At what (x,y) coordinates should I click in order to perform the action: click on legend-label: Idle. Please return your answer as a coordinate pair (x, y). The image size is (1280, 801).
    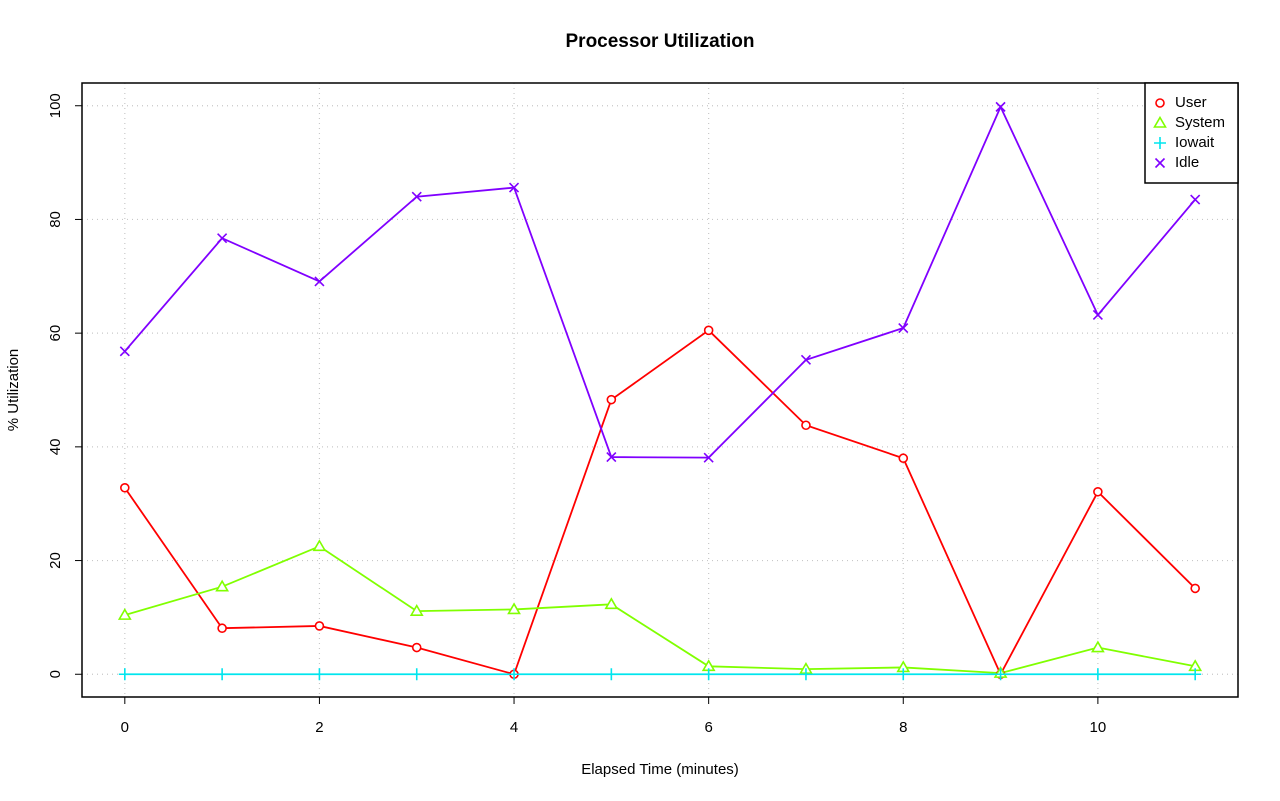
    Looking at the image, I should click on (1187, 162).